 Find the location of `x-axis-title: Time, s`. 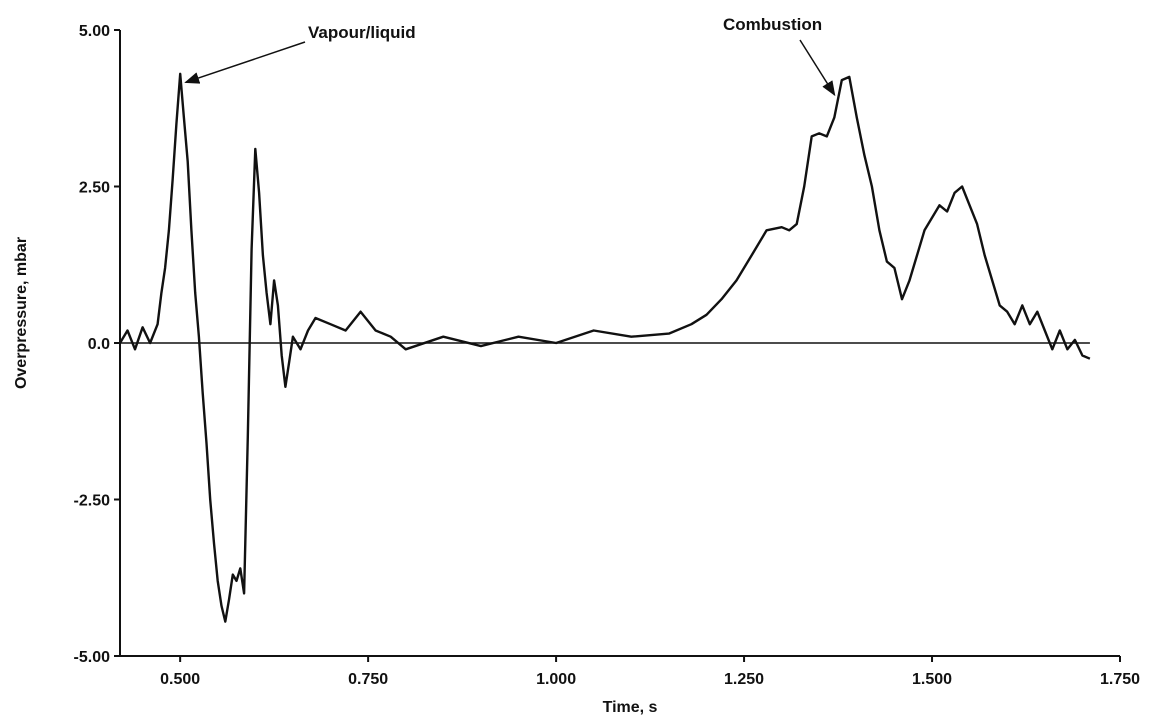

x-axis-title: Time, s is located at coordinates (630, 707).